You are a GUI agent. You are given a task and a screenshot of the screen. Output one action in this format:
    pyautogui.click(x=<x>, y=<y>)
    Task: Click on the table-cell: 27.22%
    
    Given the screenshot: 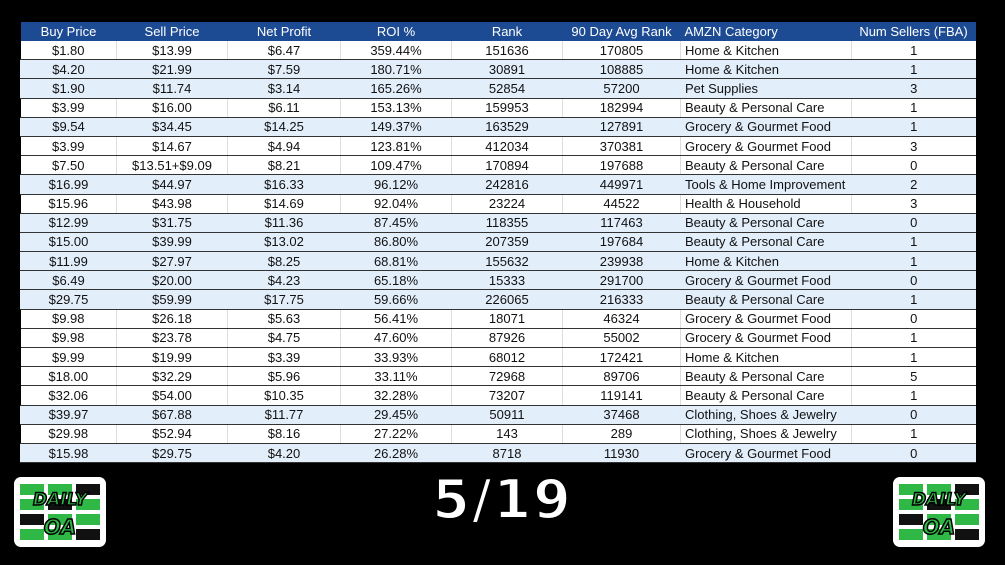 What is the action you would take?
    pyautogui.click(x=396, y=434)
    